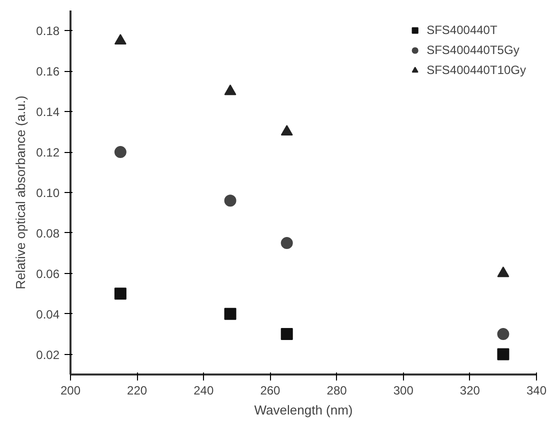  Describe the element at coordinates (204, 391) in the screenshot. I see `x-tick-label: 240` at that location.